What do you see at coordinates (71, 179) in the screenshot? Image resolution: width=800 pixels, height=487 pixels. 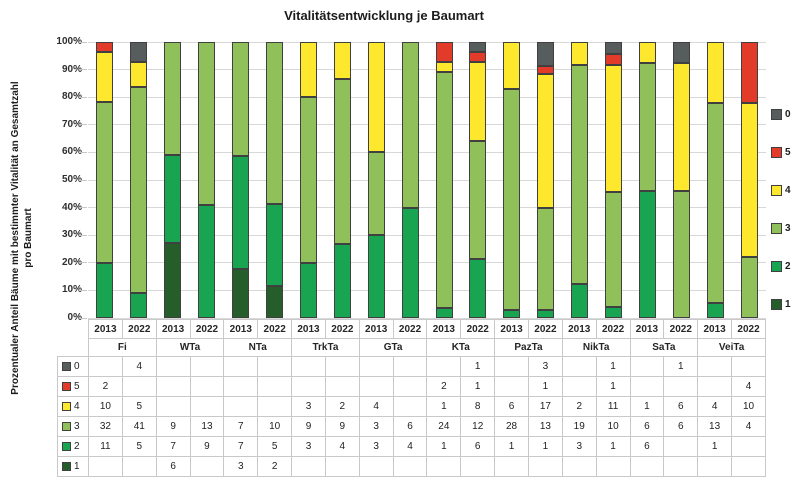 I see `y-tick-label: 50%` at bounding box center [71, 179].